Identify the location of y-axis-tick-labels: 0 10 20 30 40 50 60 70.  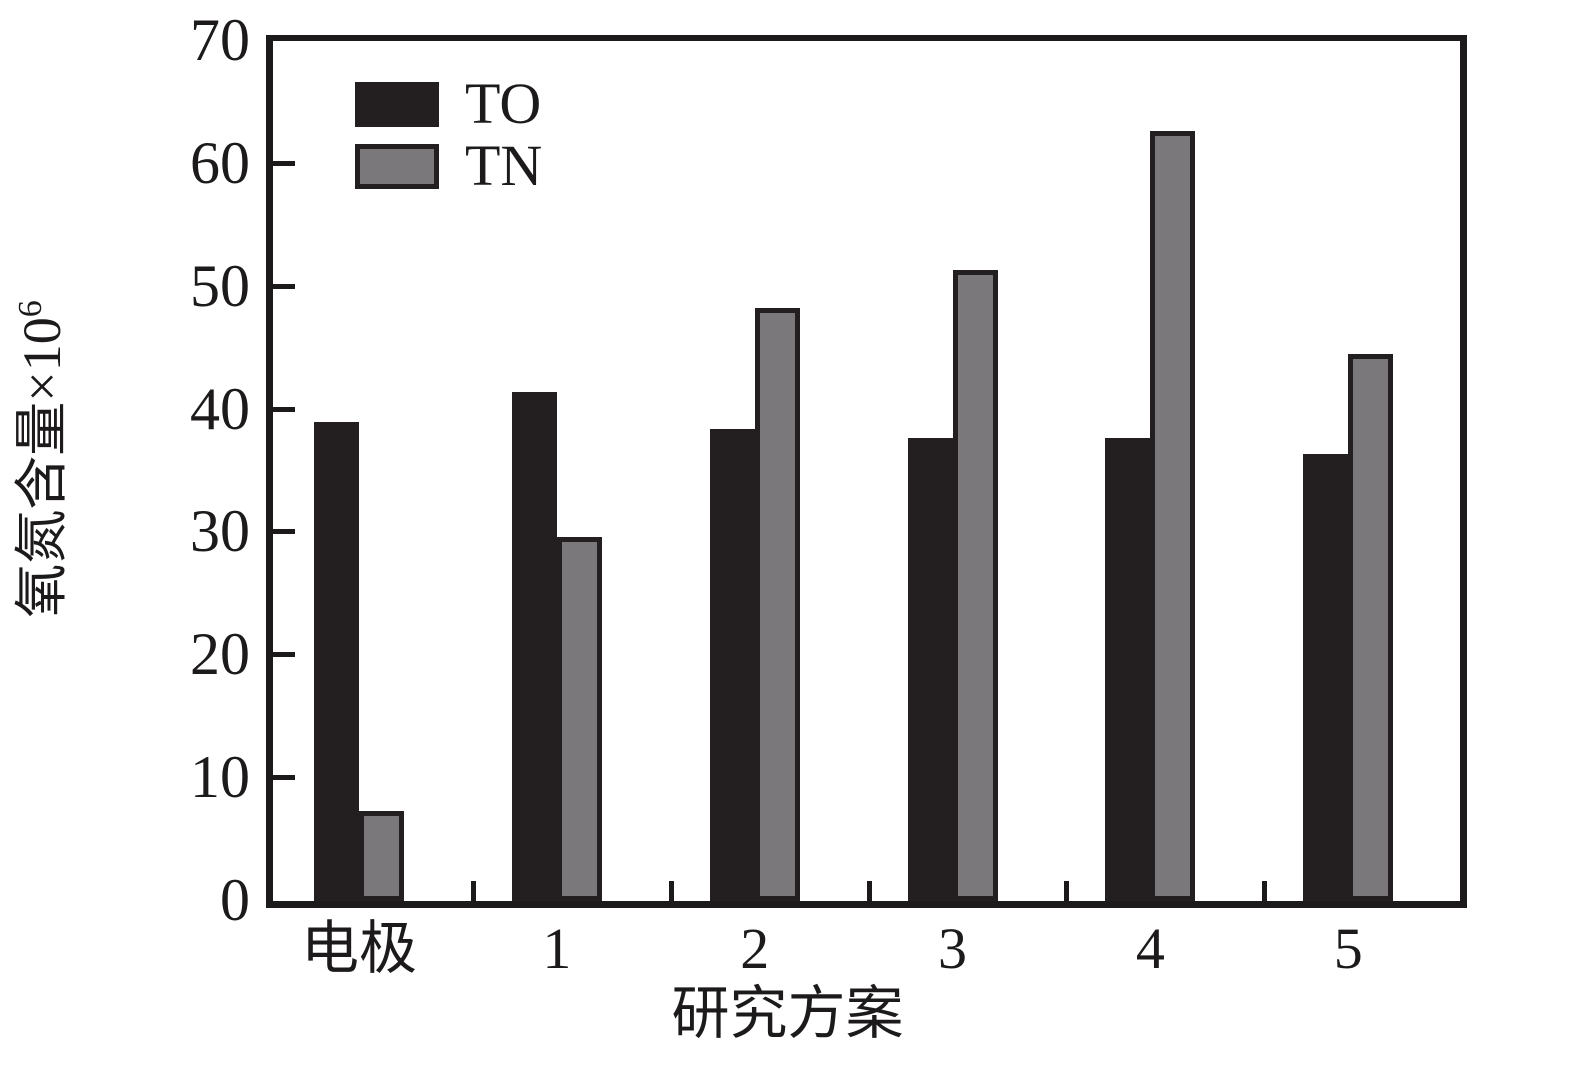
(185, 536).